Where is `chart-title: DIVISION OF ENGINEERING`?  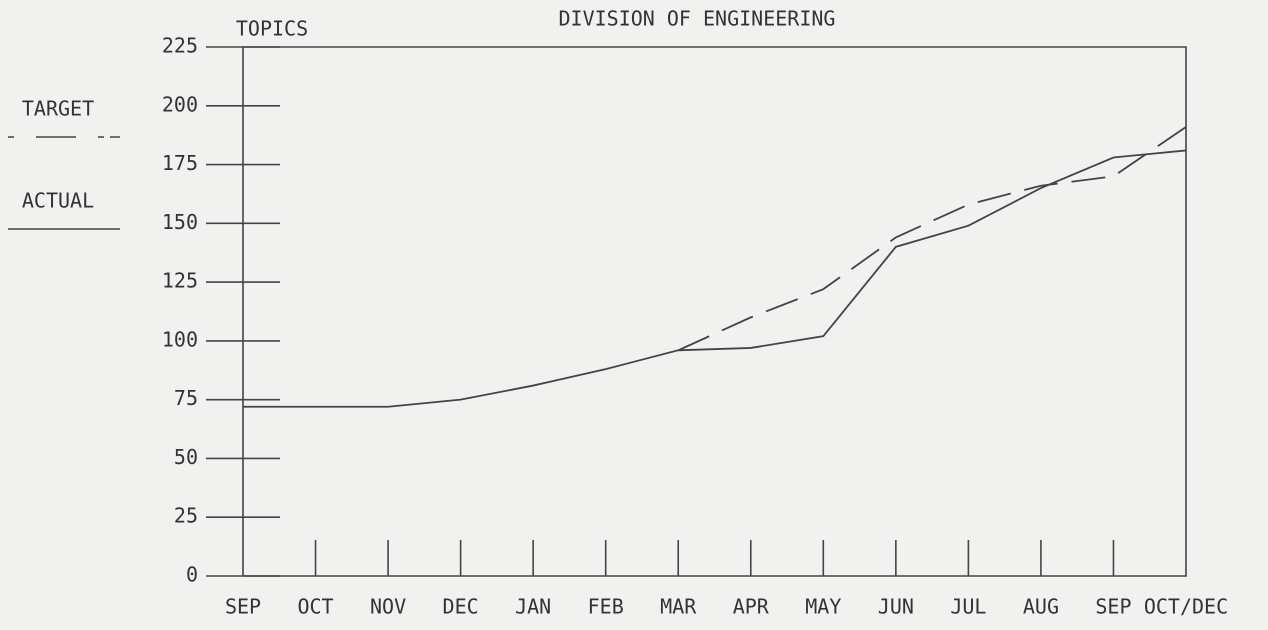
chart-title: DIVISION OF ENGINEERING is located at coordinates (697, 19).